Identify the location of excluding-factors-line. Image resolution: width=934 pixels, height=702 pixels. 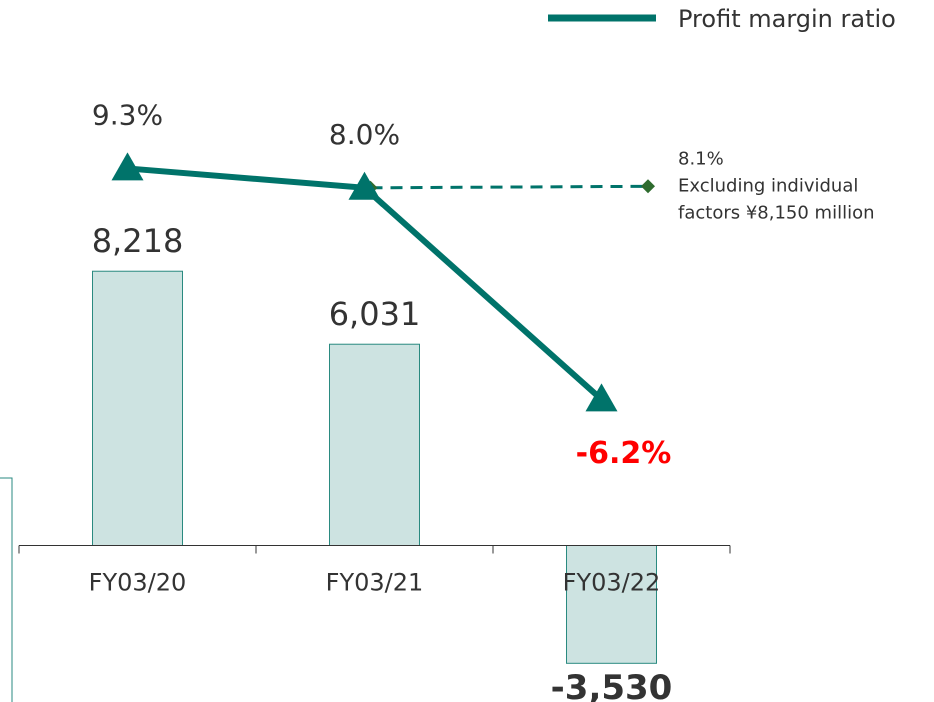
(509, 187).